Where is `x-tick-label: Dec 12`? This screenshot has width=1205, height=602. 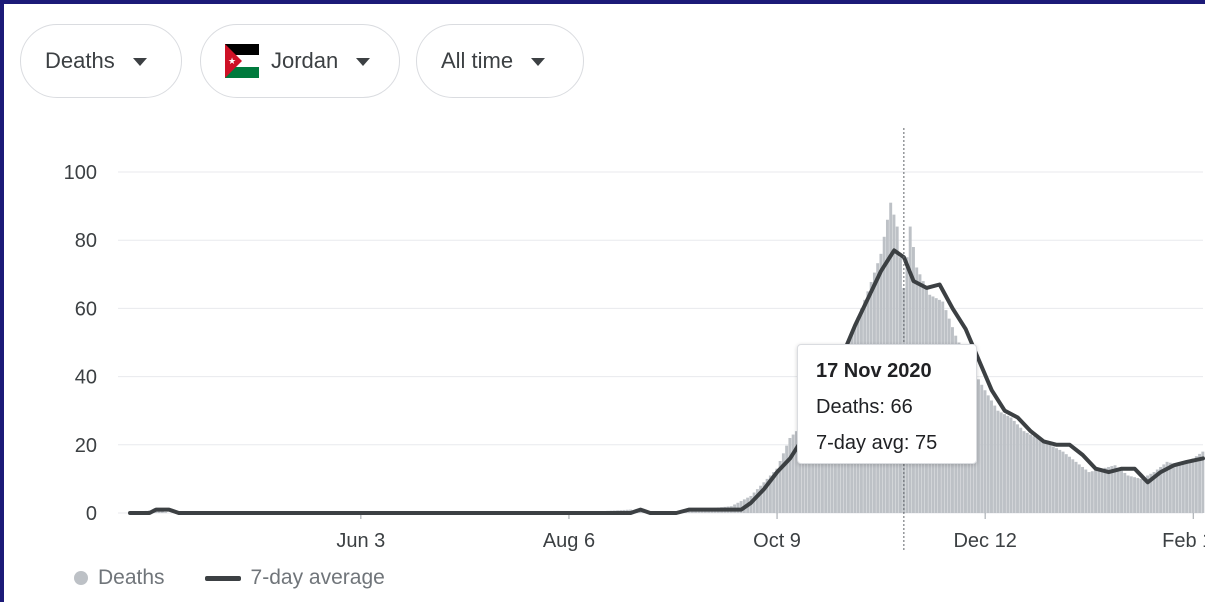 x-tick-label: Dec 12 is located at coordinates (984, 541).